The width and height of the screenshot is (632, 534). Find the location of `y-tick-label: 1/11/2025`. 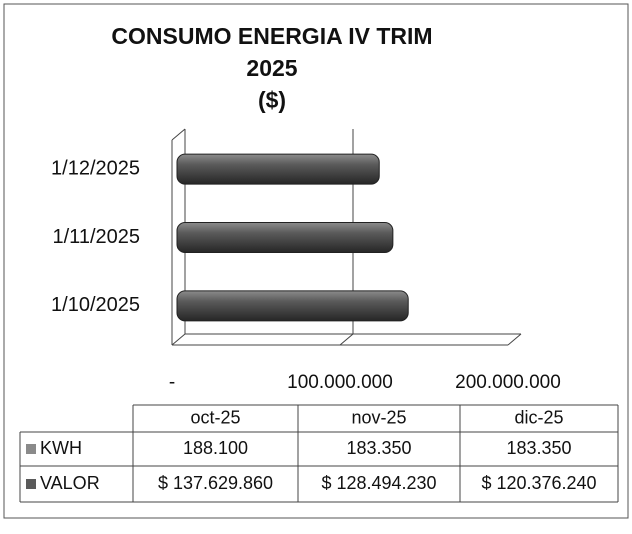

y-tick-label: 1/11/2025 is located at coordinates (97, 237).